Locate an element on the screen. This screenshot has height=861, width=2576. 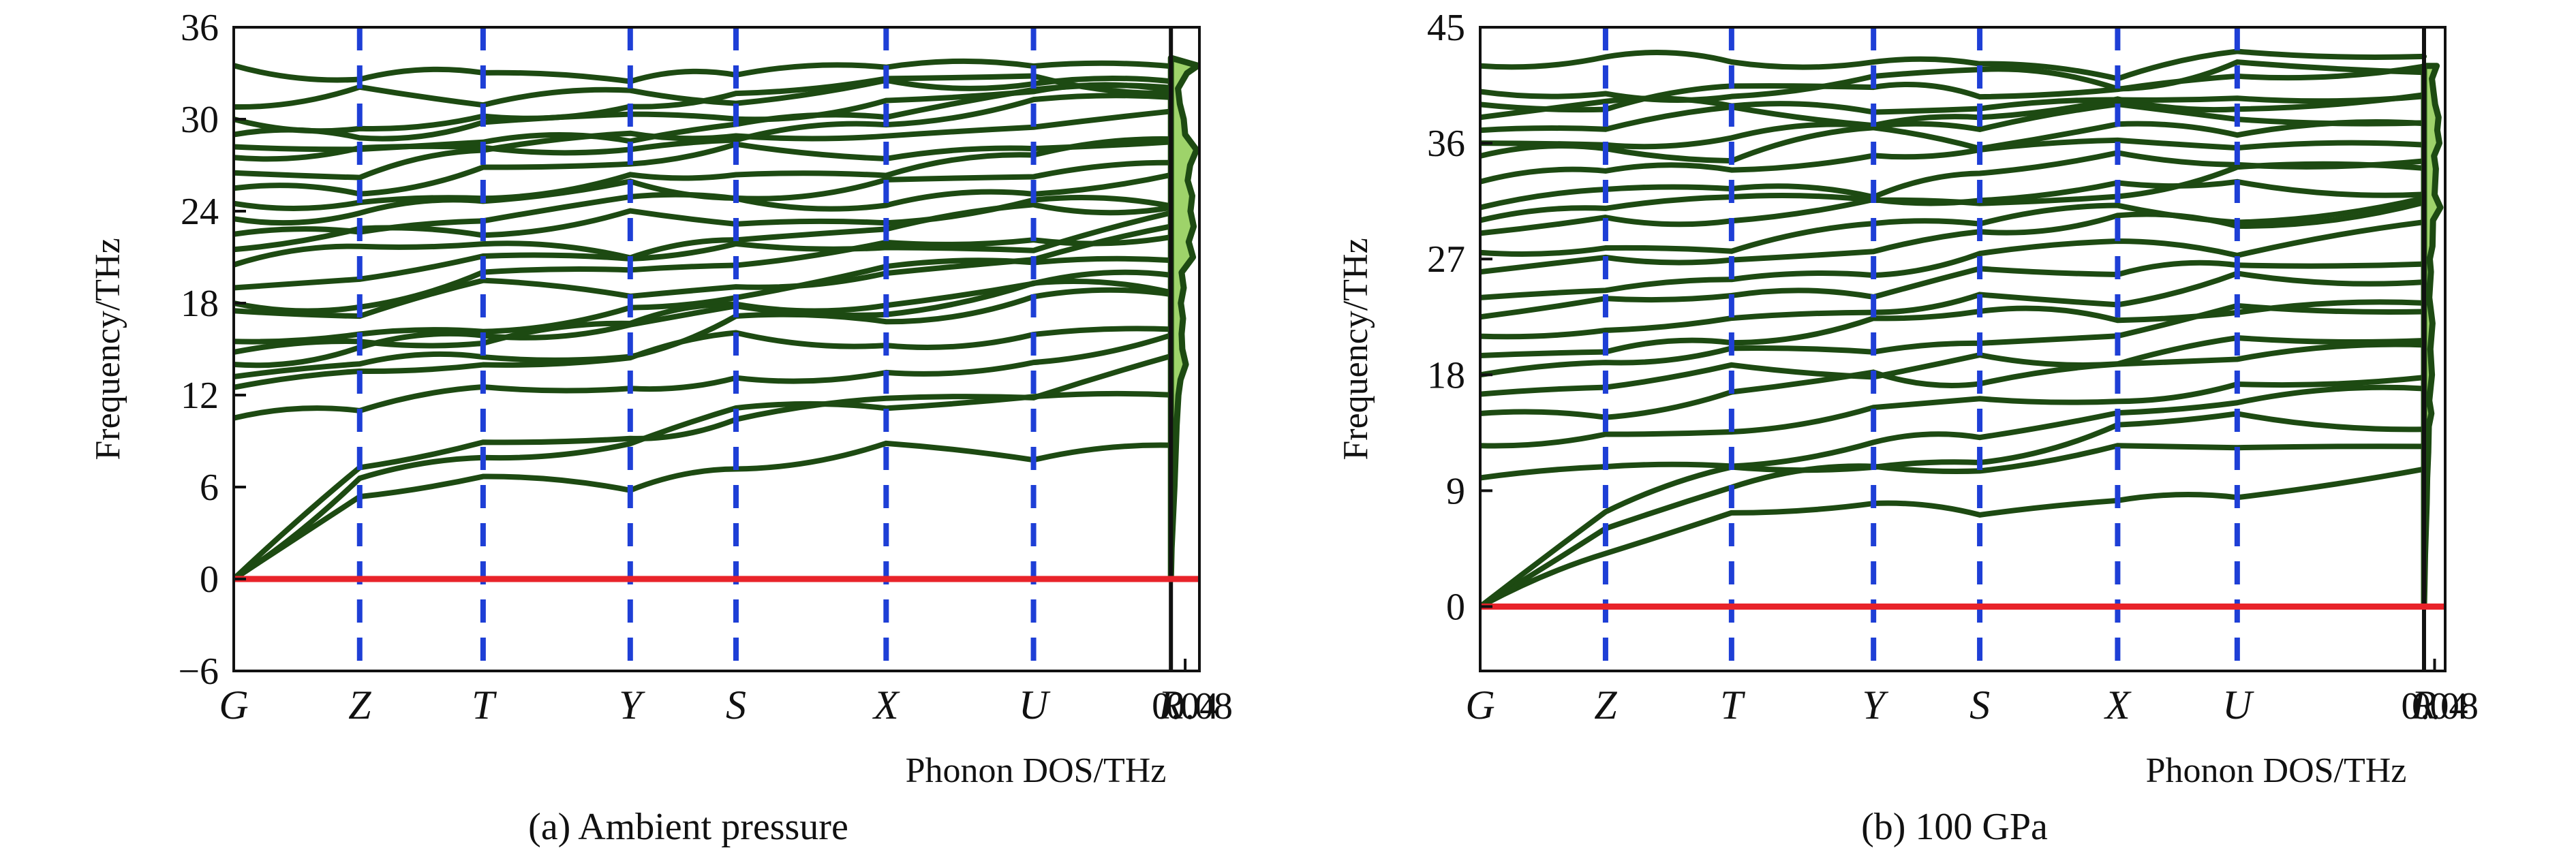
y-tick-label: 27 is located at coordinates (1446, 259).